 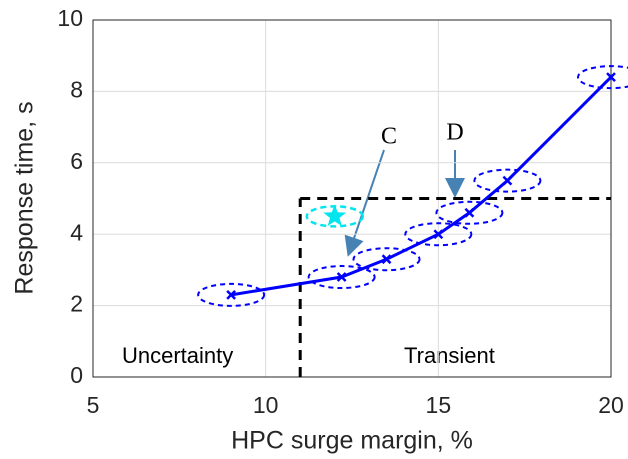 I want to click on y-tick-label: 10, so click(x=70, y=18).